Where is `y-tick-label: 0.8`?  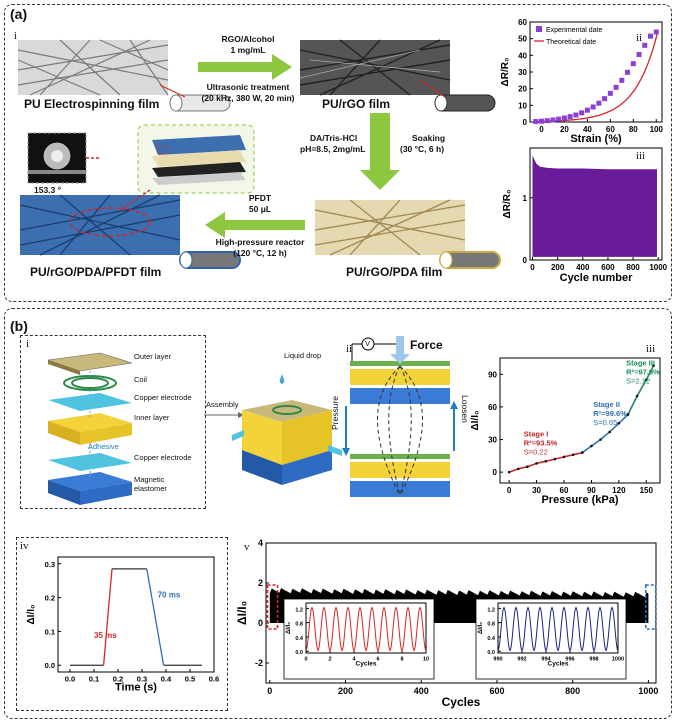
y-tick-label: 0.8 is located at coordinates (299, 625).